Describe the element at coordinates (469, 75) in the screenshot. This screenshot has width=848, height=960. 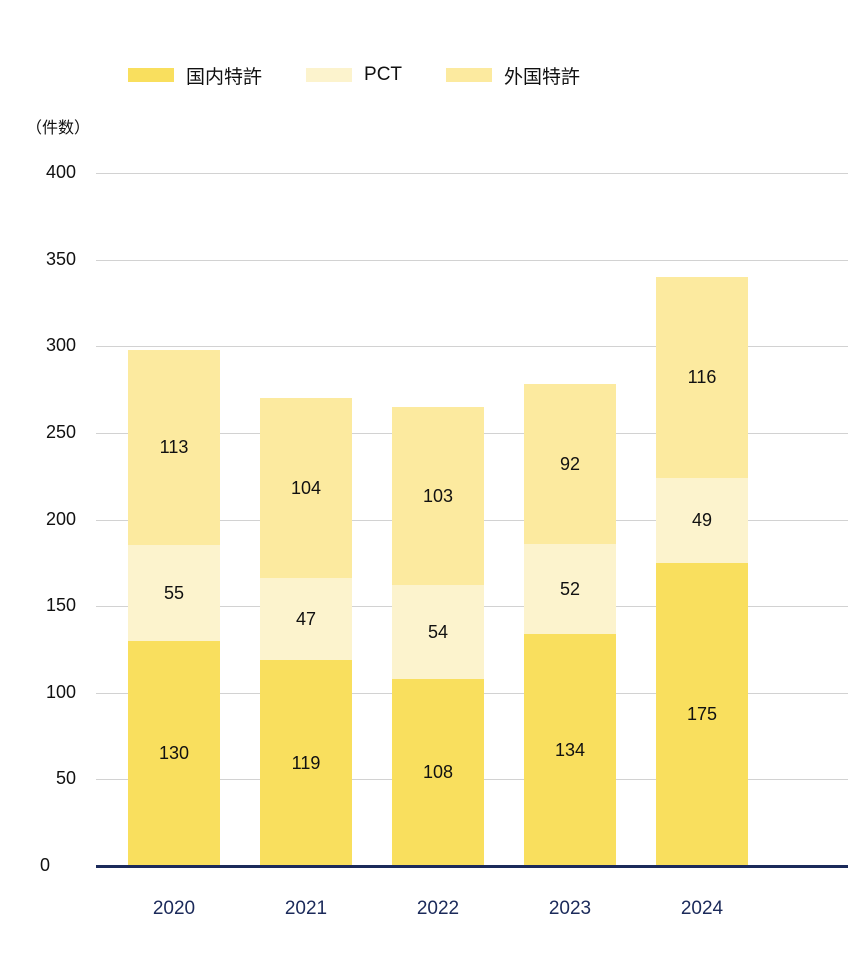
I see `legend-swatch-foreign` at that location.